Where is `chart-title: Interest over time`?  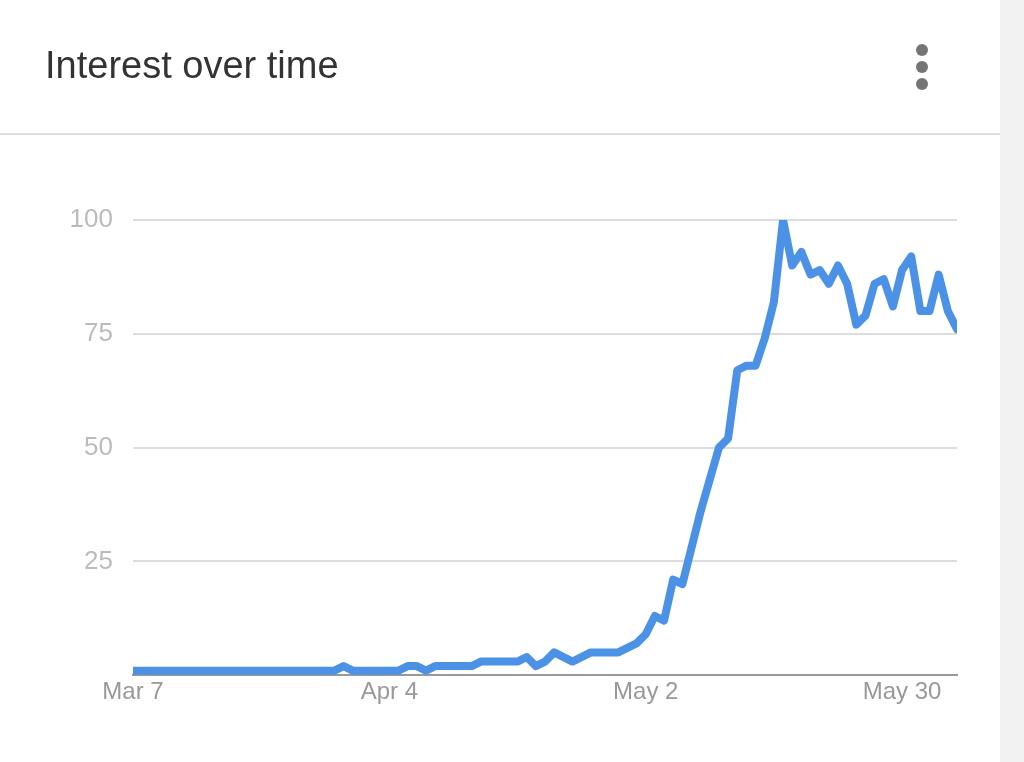
chart-title: Interest over time is located at coordinates (192, 65).